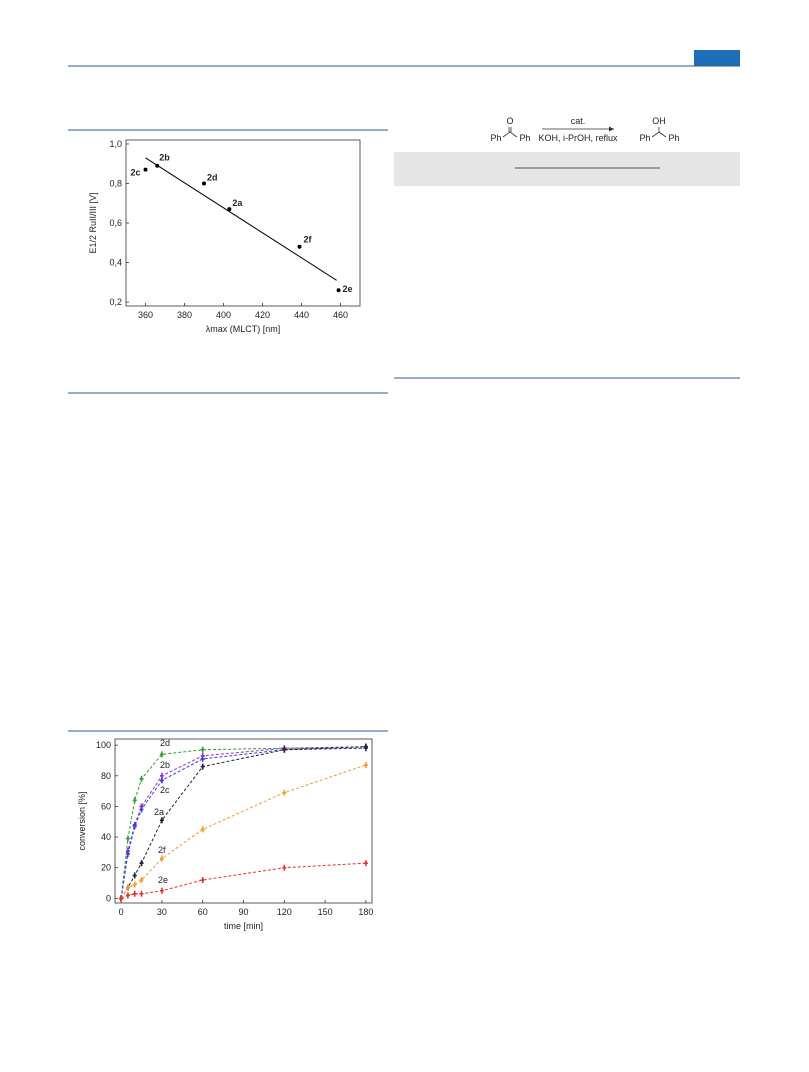  I want to click on header-box, so click(717, 58).